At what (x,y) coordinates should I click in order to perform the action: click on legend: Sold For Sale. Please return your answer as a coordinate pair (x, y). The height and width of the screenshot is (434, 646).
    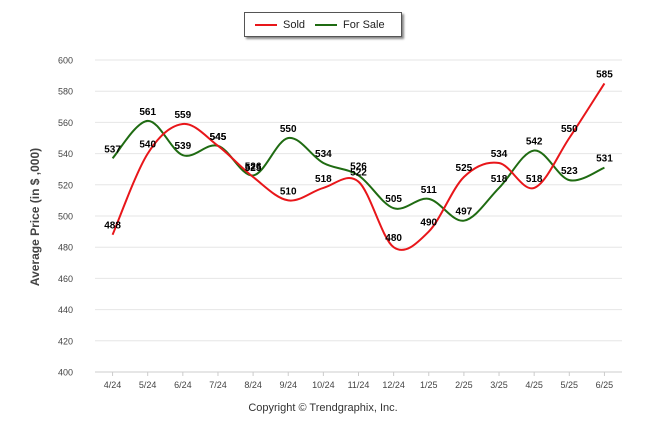
    Looking at the image, I should click on (323, 24).